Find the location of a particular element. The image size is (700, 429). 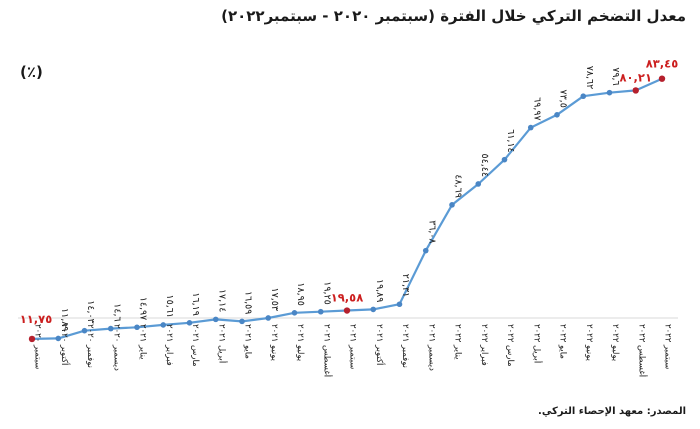

x-tick-label: يناير ٢٠٢١ is located at coordinates (143, 342).